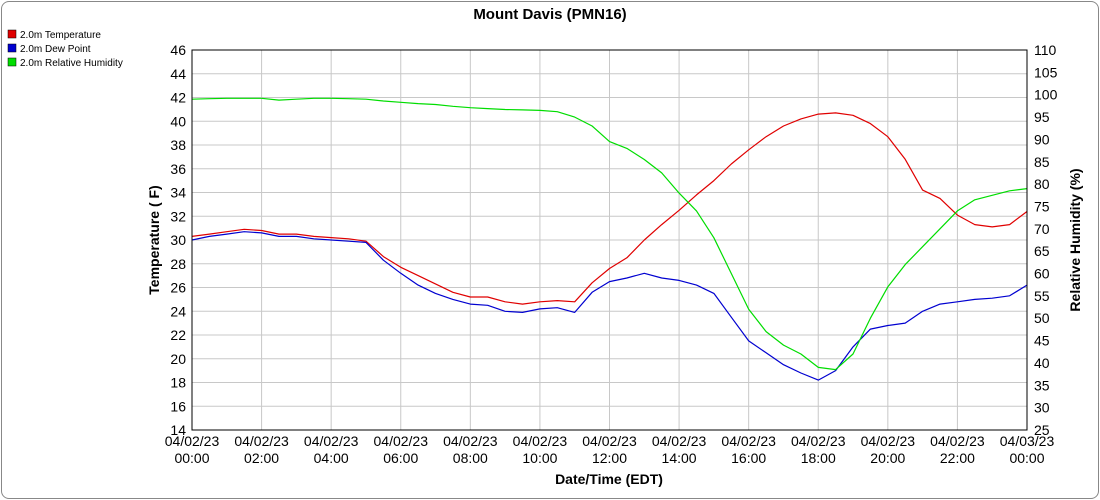 The width and height of the screenshot is (1100, 500). Describe the element at coordinates (178, 121) in the screenshot. I see `left-tick-label: 40` at that location.